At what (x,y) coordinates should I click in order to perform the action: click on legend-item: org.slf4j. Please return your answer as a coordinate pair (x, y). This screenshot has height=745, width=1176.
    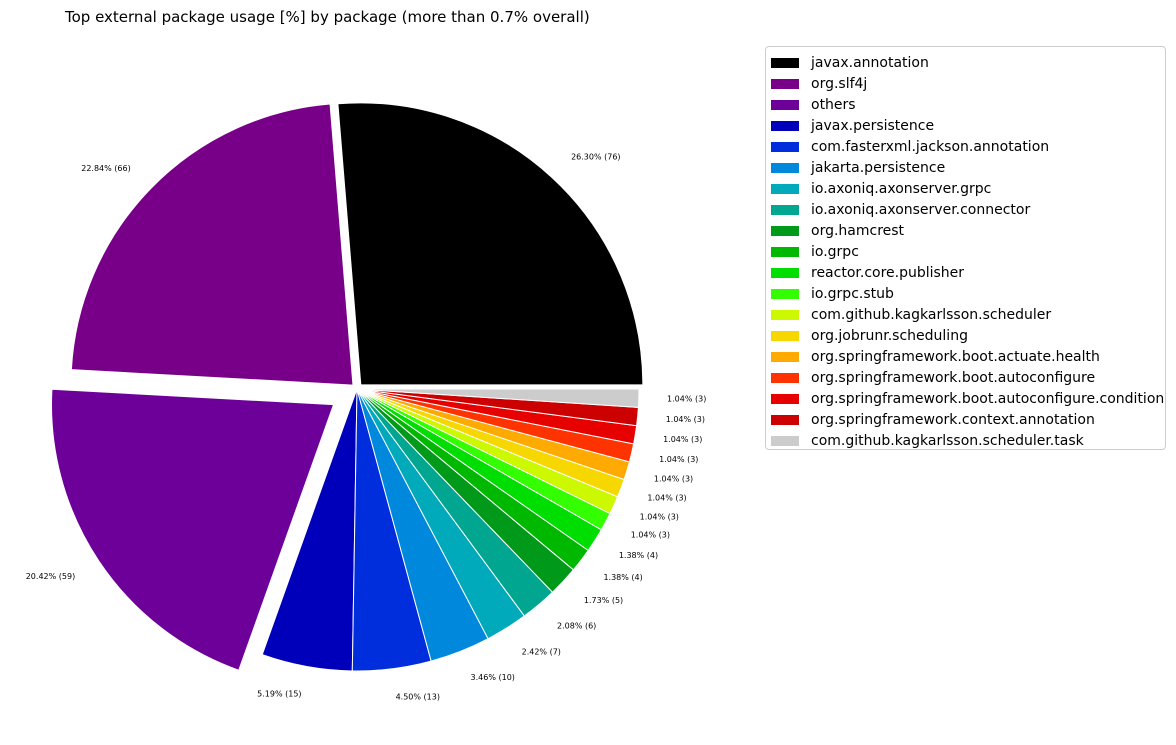
    Looking at the image, I should click on (965, 83).